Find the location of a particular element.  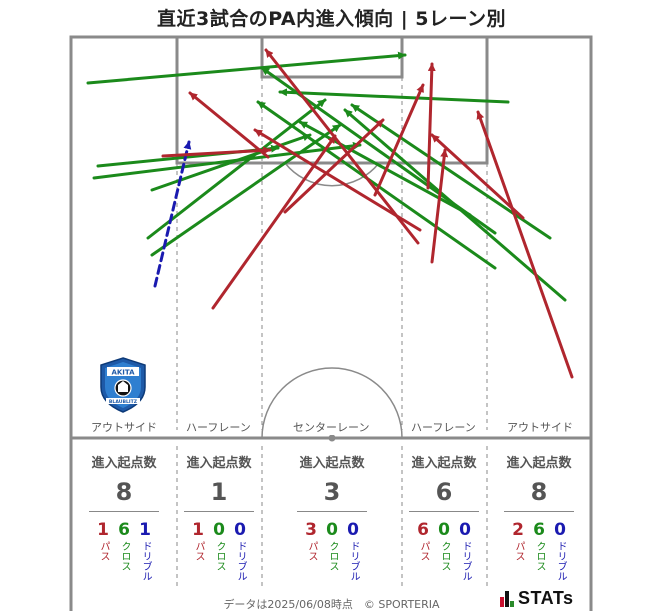

pass-count: 6 is located at coordinates (423, 530).